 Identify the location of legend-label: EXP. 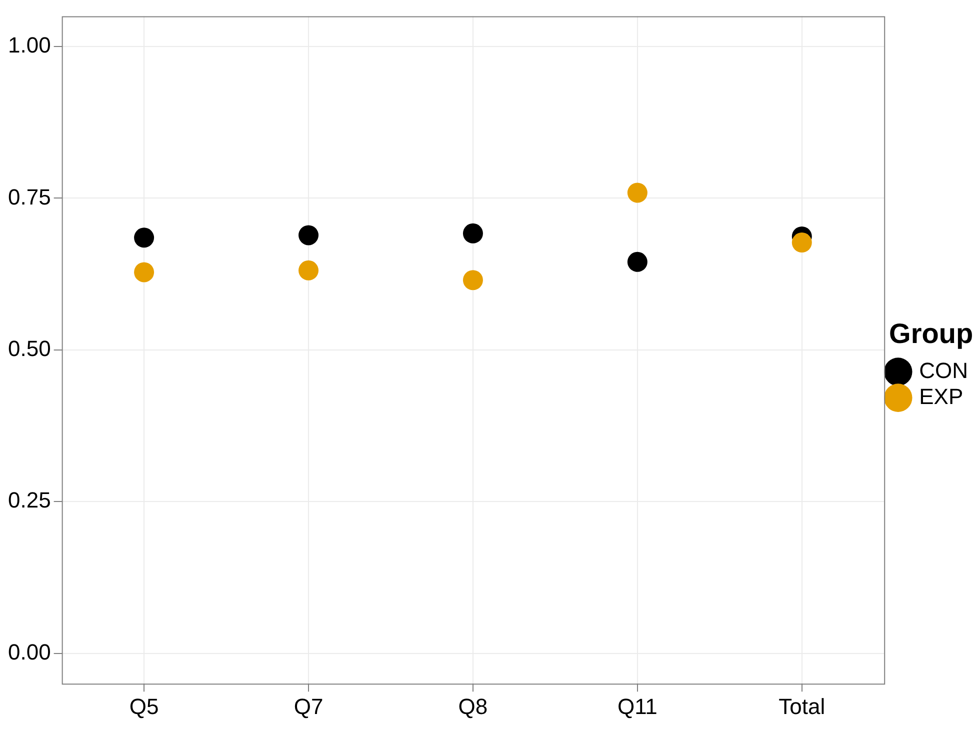
(941, 396).